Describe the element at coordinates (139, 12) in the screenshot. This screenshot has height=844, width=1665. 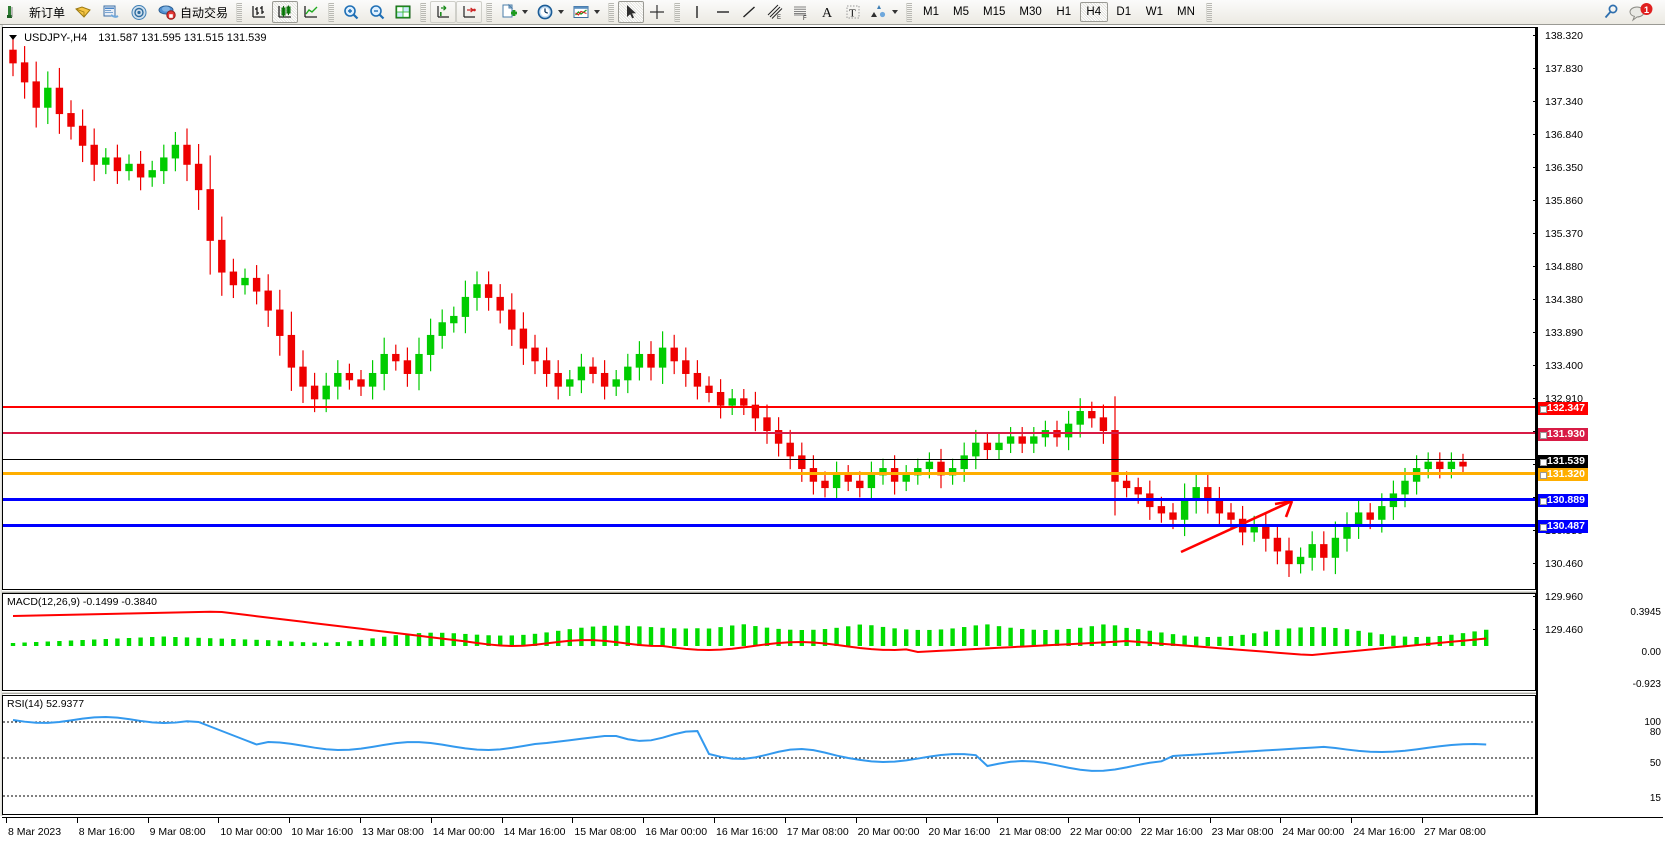
I see `signals-button` at that location.